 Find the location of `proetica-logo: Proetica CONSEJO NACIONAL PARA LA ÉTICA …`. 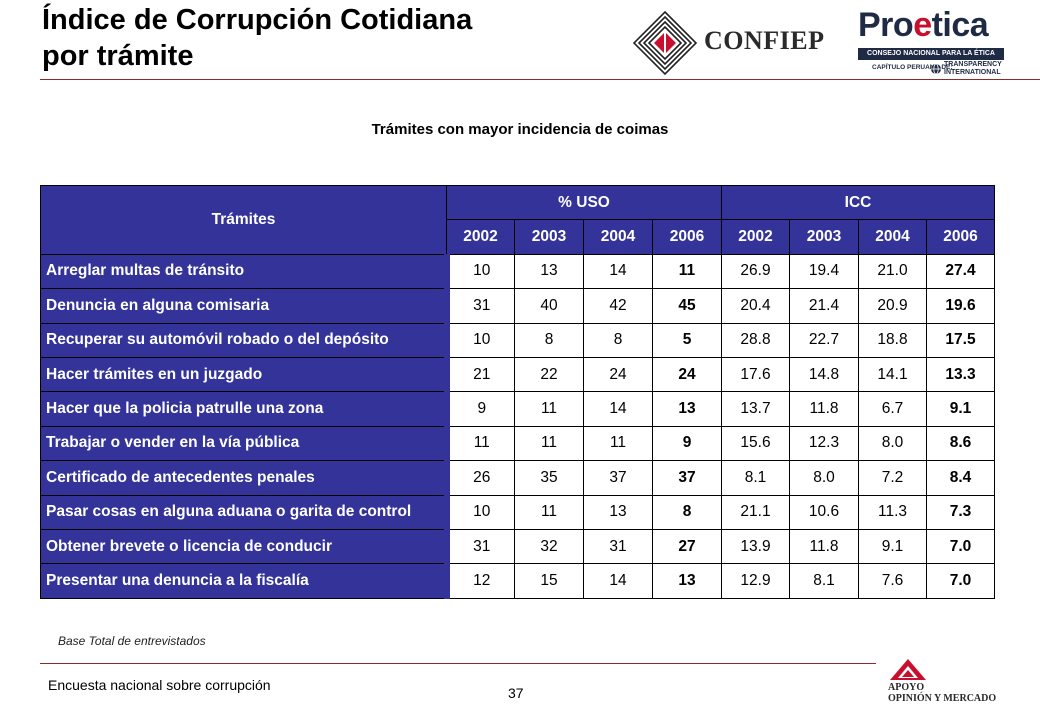

proetica-logo: Proetica CONSEJO NACIONAL PARA LA ÉTICA … is located at coordinates (933, 43).